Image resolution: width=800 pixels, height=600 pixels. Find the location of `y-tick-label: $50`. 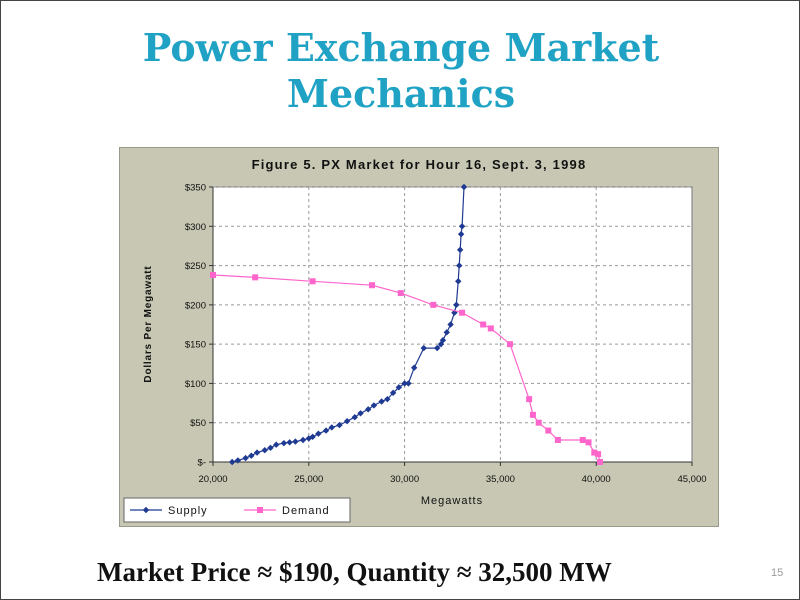

y-tick-label: $50 is located at coordinates (198, 423).